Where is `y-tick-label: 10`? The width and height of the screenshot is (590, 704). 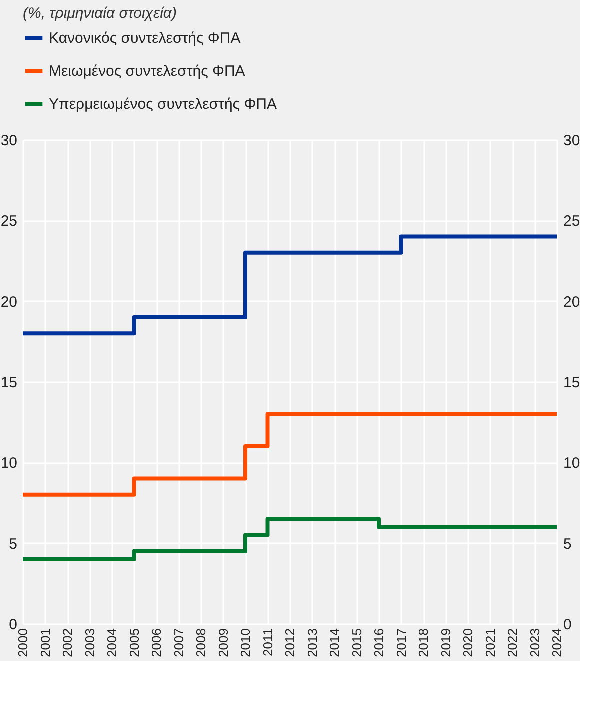
y-tick-label: 10 is located at coordinates (9, 463).